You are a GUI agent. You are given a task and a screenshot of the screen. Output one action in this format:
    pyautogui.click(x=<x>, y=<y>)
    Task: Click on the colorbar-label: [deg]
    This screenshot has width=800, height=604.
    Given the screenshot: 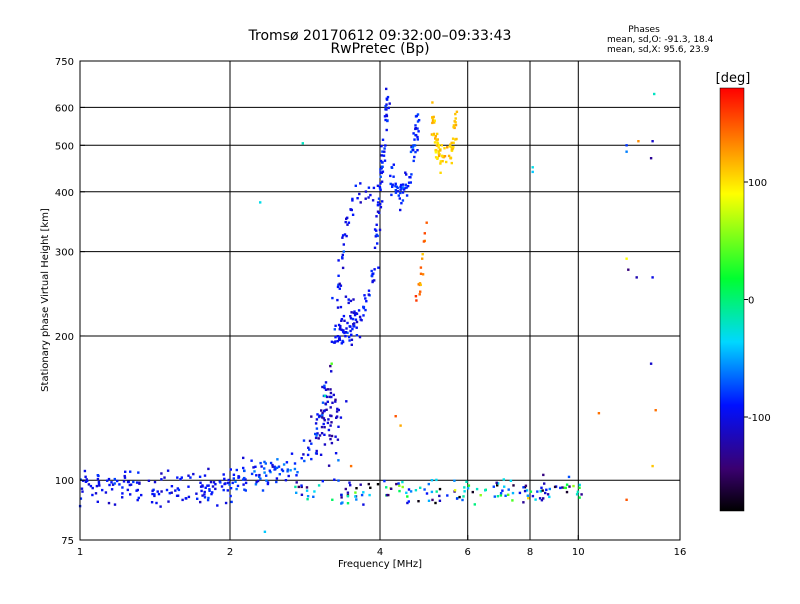 What is the action you would take?
    pyautogui.click(x=733, y=78)
    